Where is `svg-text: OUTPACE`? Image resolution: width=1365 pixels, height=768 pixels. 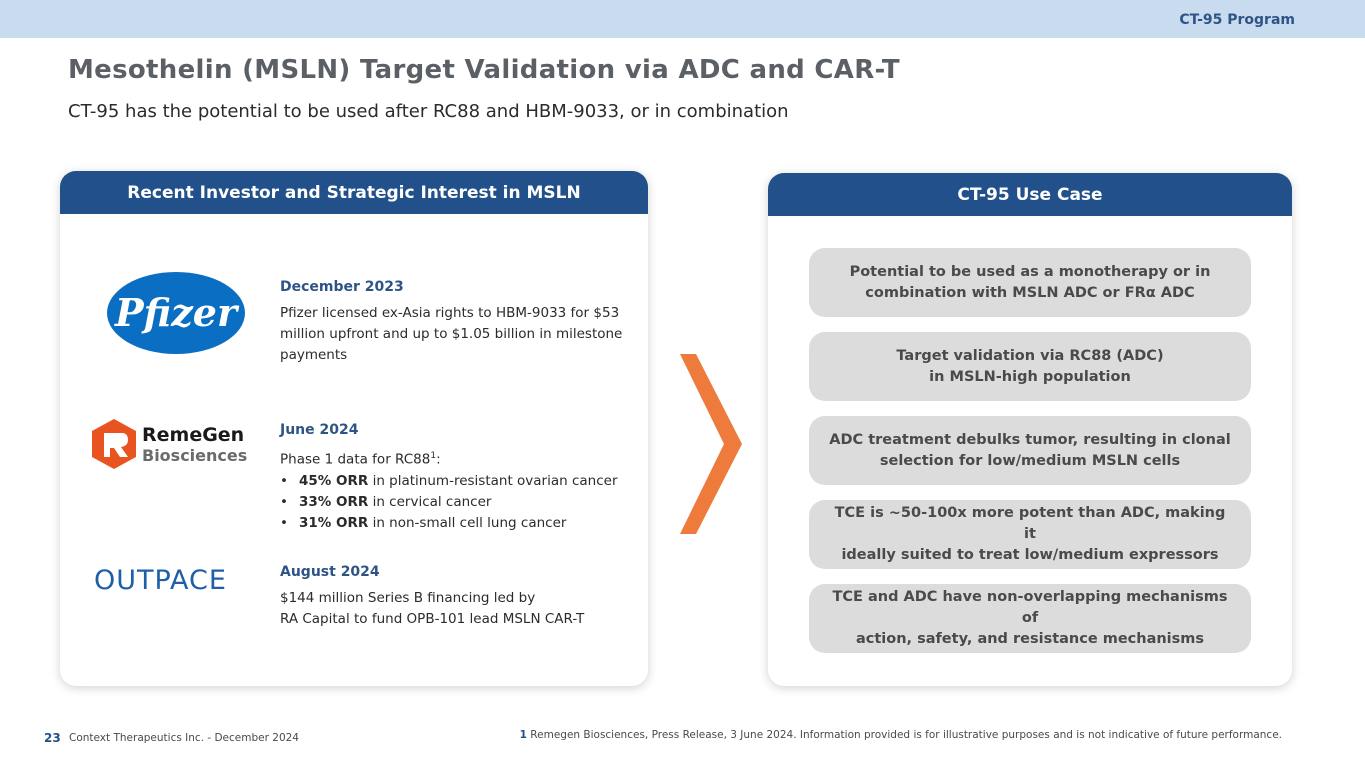 svg-text: OUTPACE is located at coordinates (160, 580).